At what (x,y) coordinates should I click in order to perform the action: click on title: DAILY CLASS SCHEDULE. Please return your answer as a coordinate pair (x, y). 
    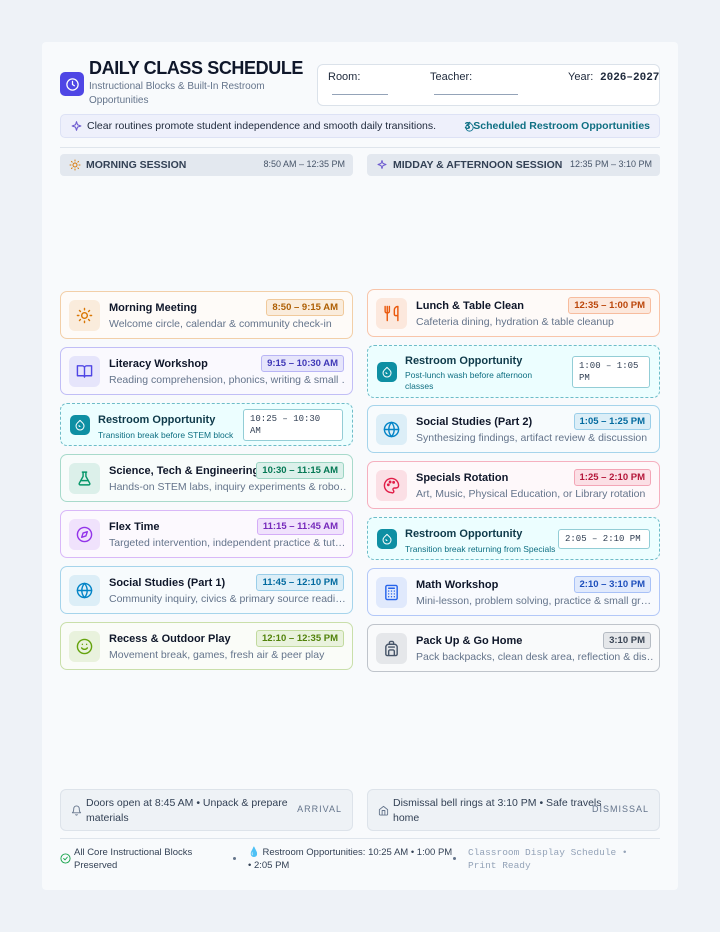
    Looking at the image, I should click on (196, 68).